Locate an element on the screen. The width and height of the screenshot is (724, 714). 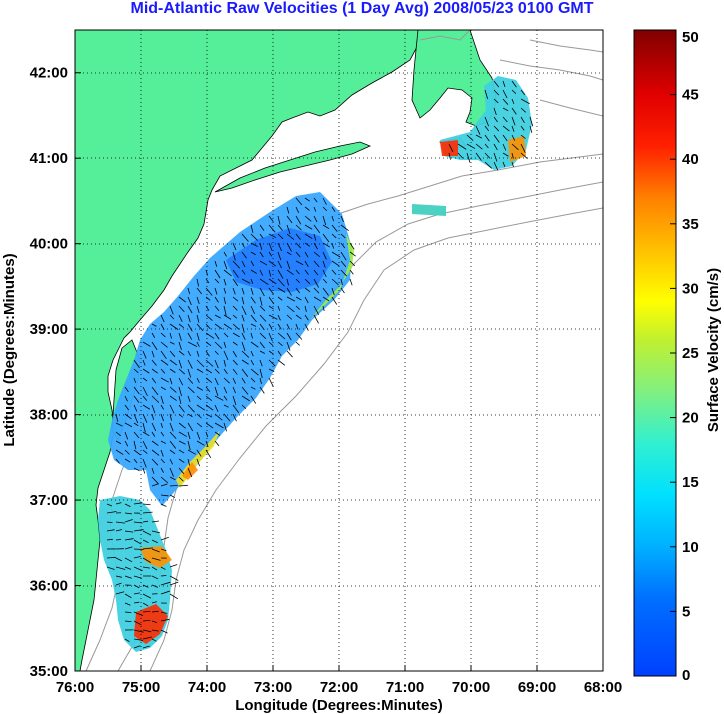
y-tick-label: 39:00 is located at coordinates (49, 329).